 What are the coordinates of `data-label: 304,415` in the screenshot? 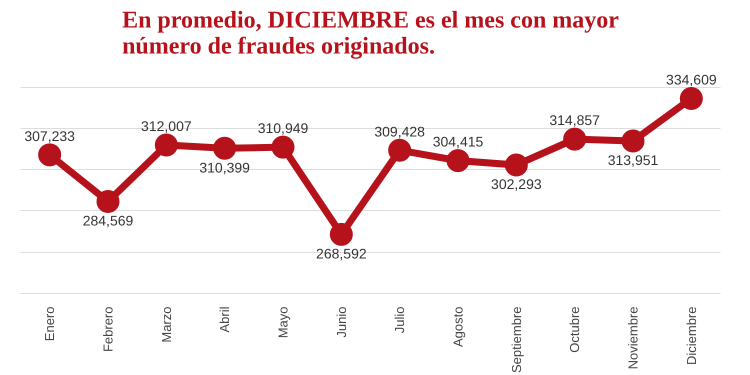 It's located at (458, 142).